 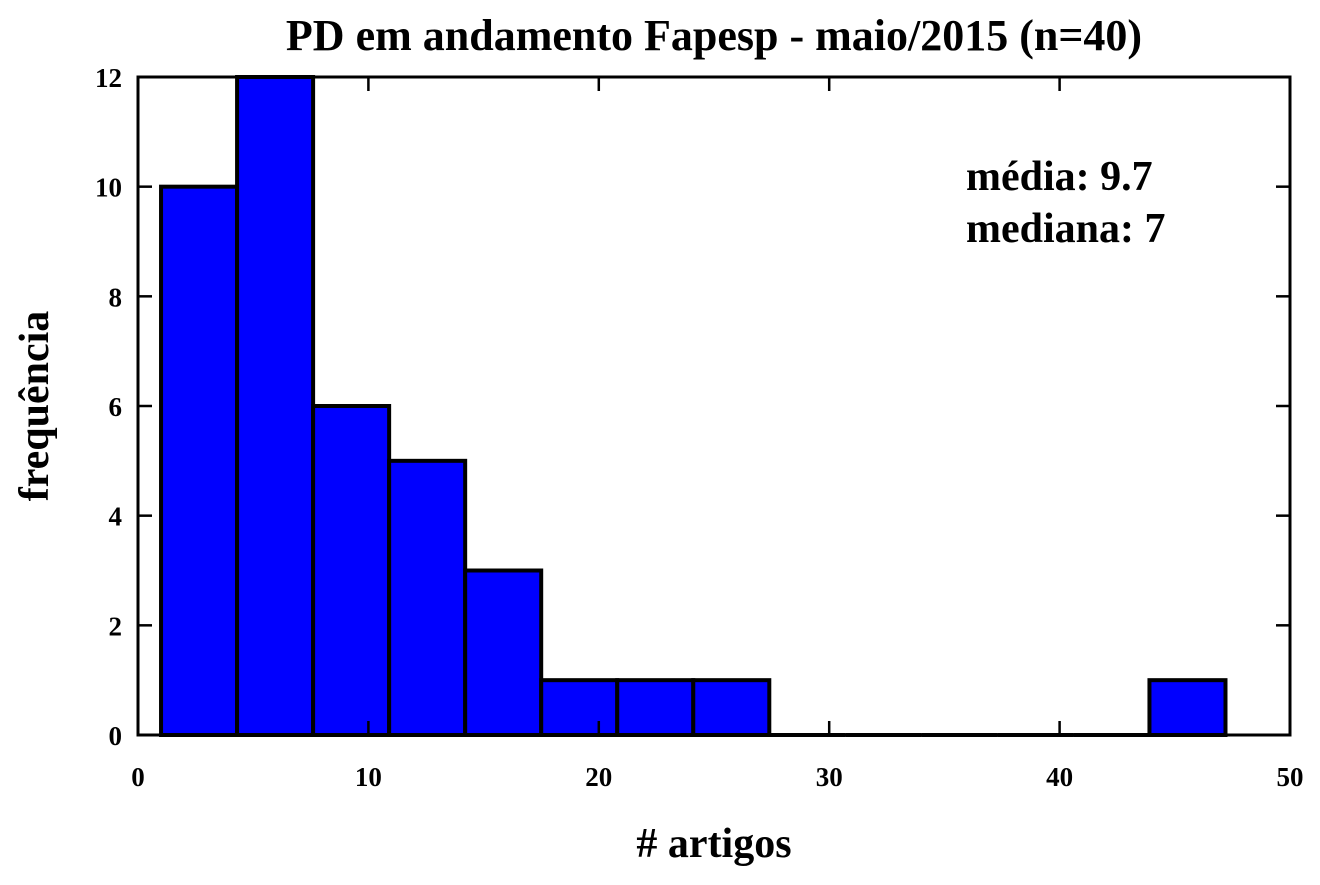 What do you see at coordinates (116, 626) in the screenshot?
I see `y-tick-label-1: 2` at bounding box center [116, 626].